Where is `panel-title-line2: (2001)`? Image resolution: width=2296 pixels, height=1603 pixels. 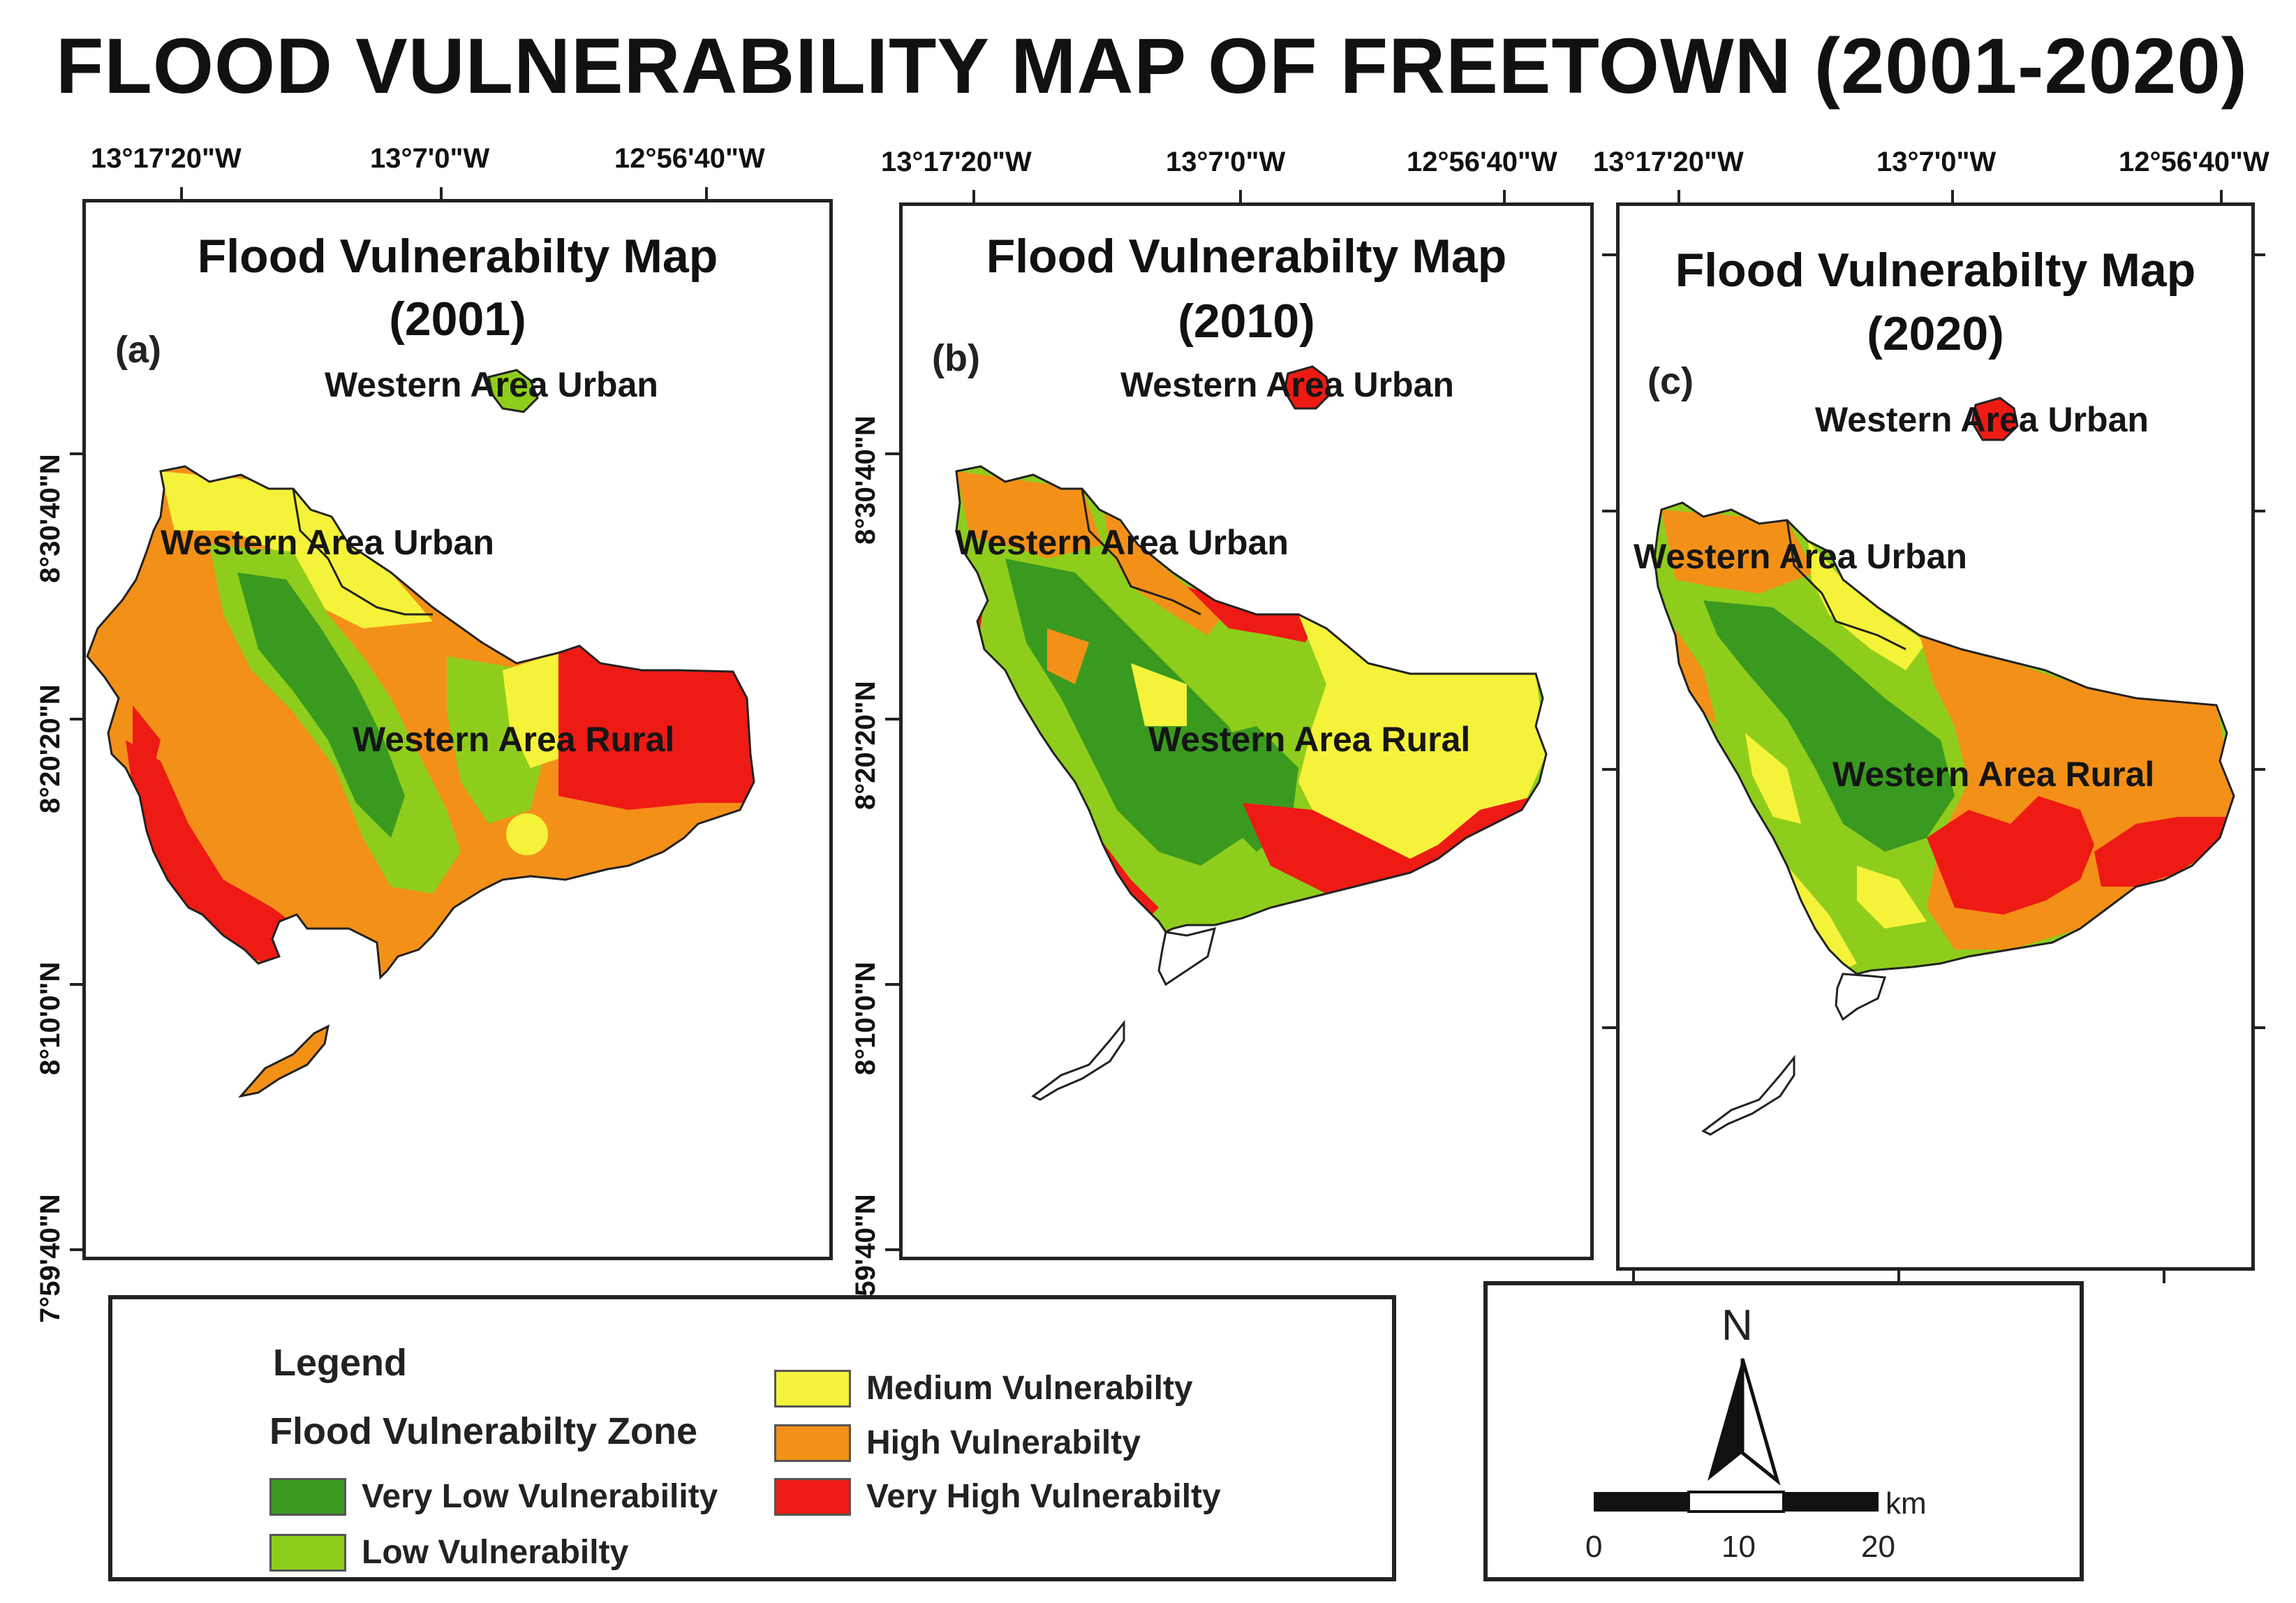
panel-title-line2: (2001) is located at coordinates (458, 319).